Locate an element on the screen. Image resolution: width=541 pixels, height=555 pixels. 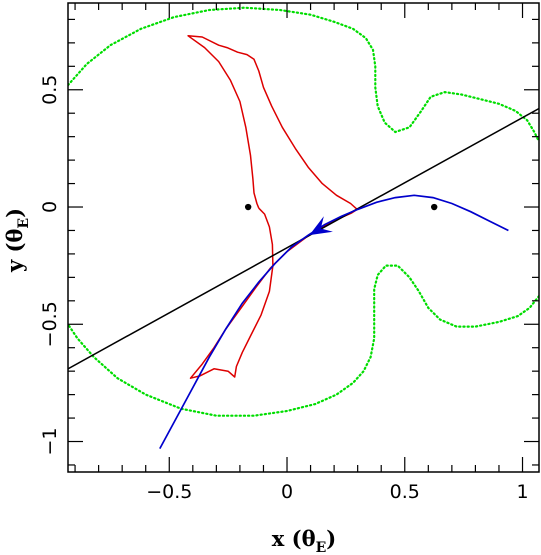
x-tick-label: 1 is located at coordinates (522, 492).